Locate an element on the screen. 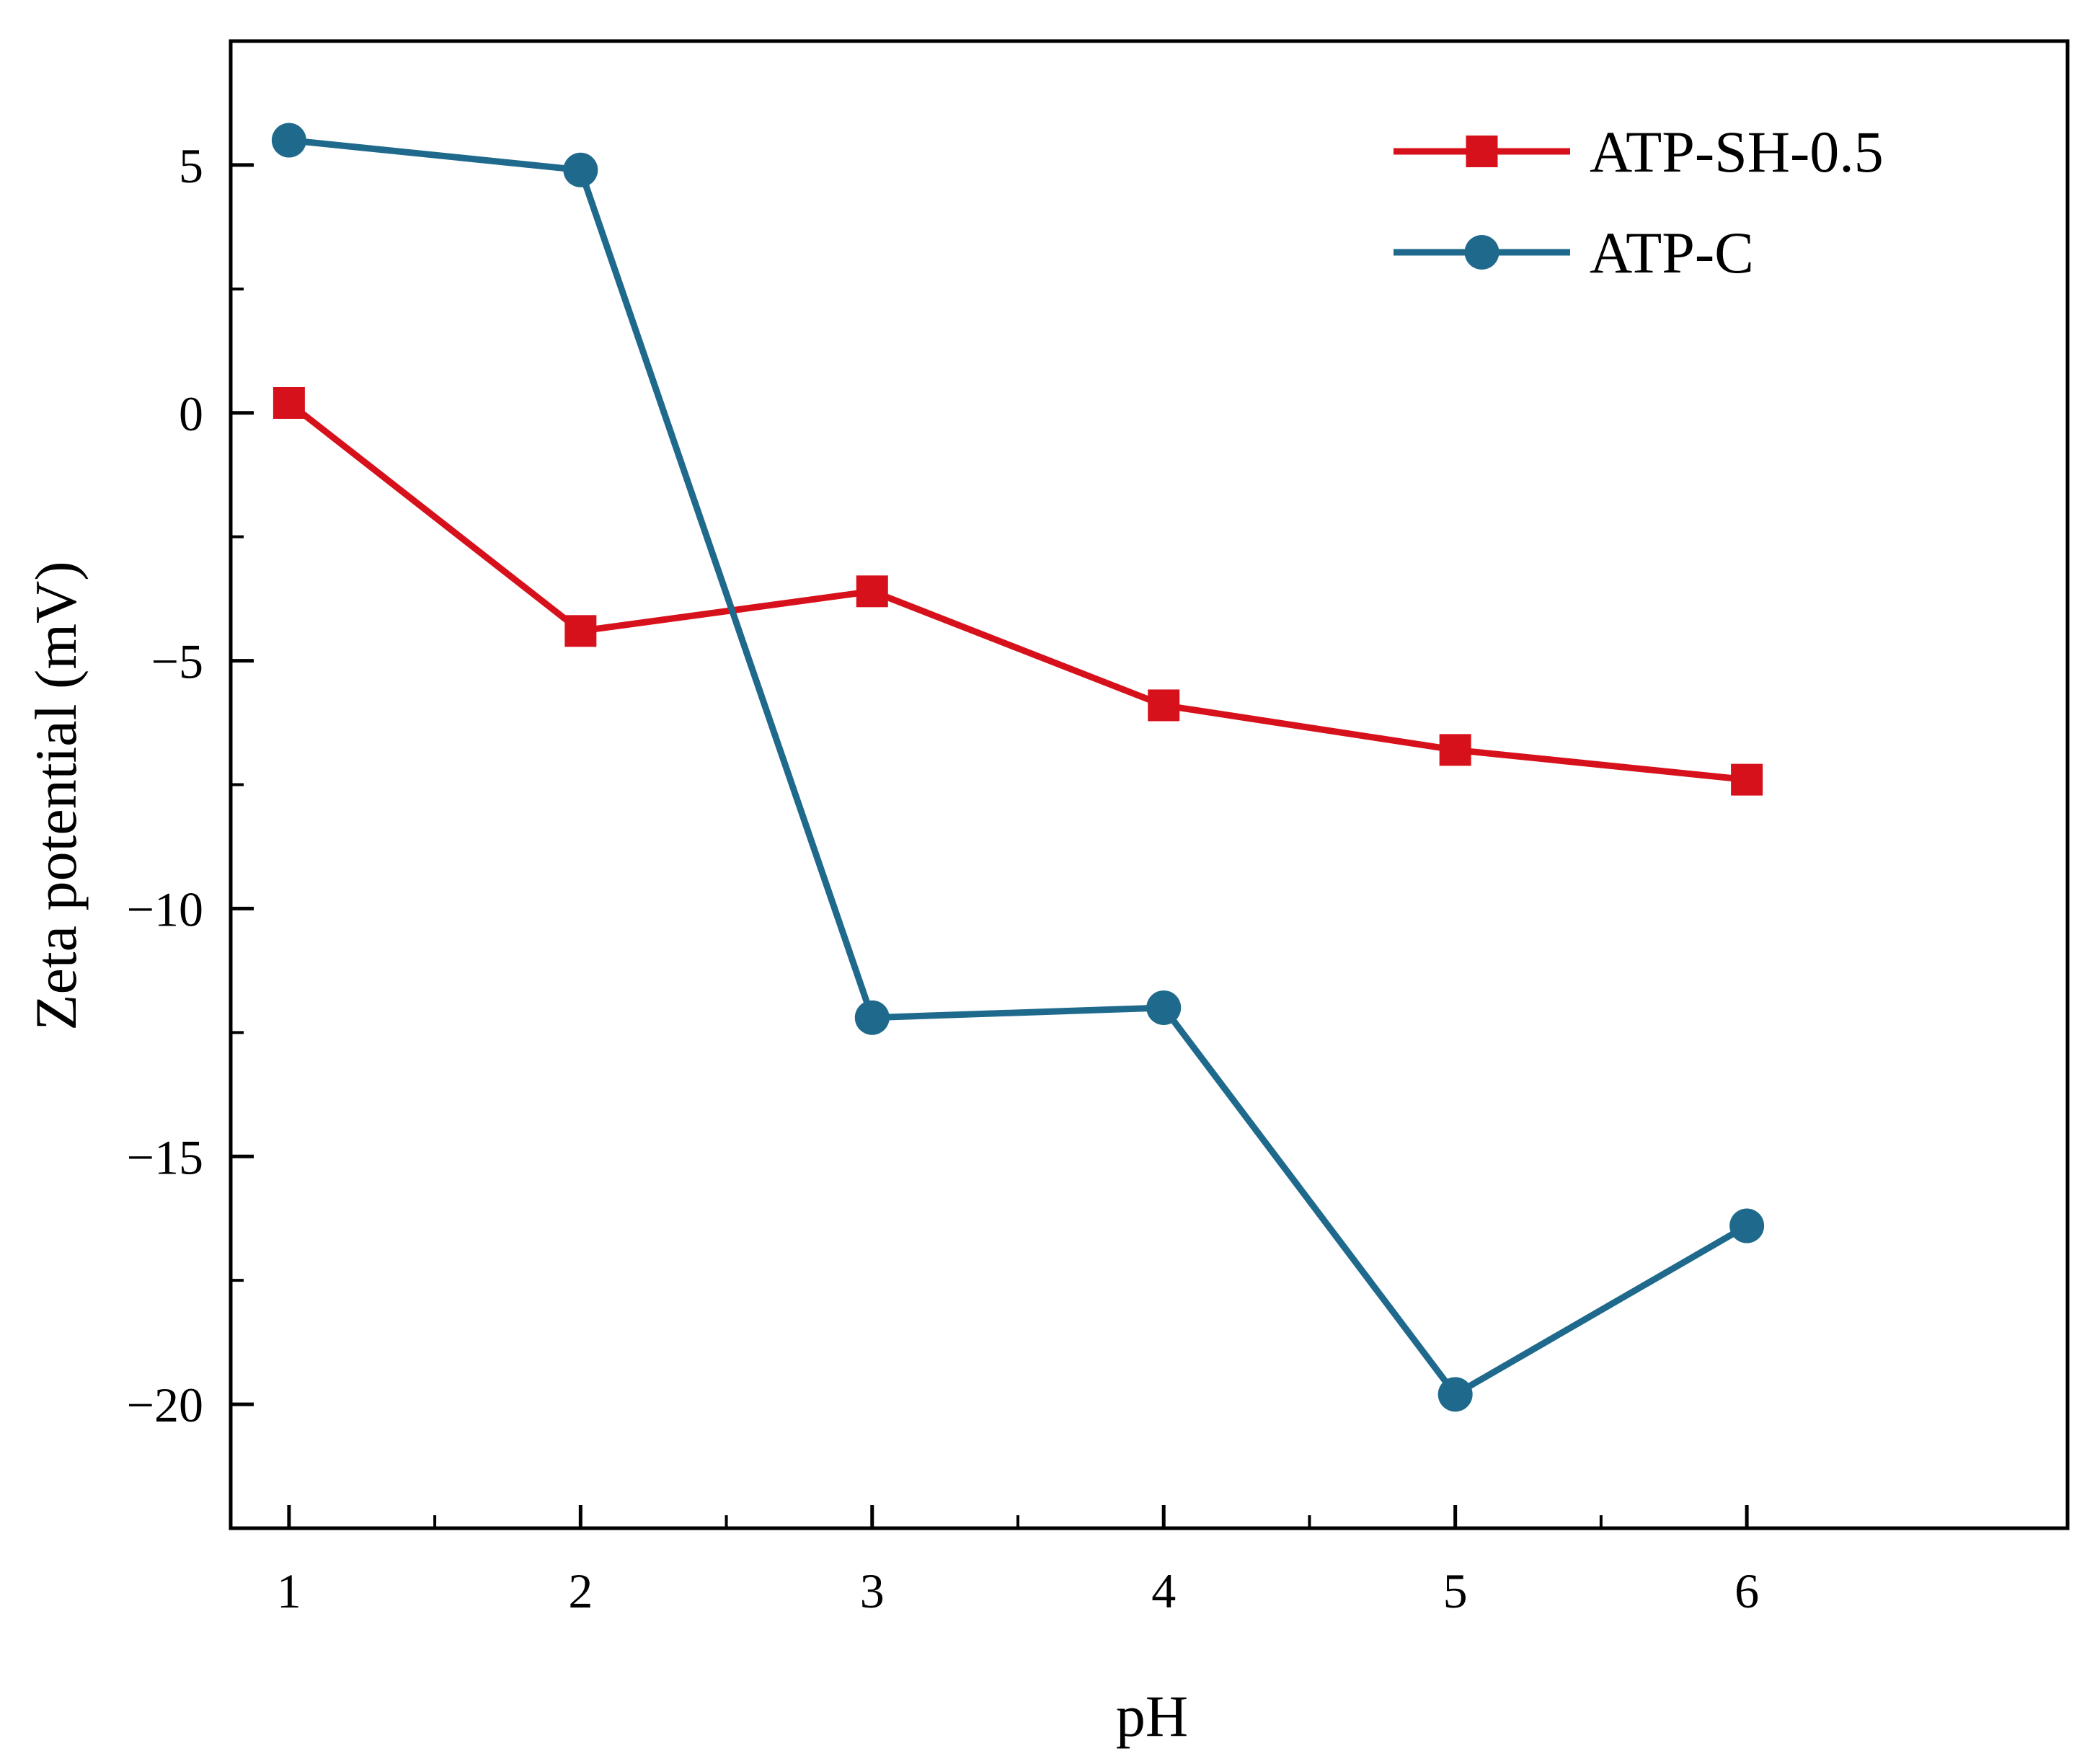 This screenshot has height=1756, width=2100. y-tick-label: −5 is located at coordinates (177, 661).